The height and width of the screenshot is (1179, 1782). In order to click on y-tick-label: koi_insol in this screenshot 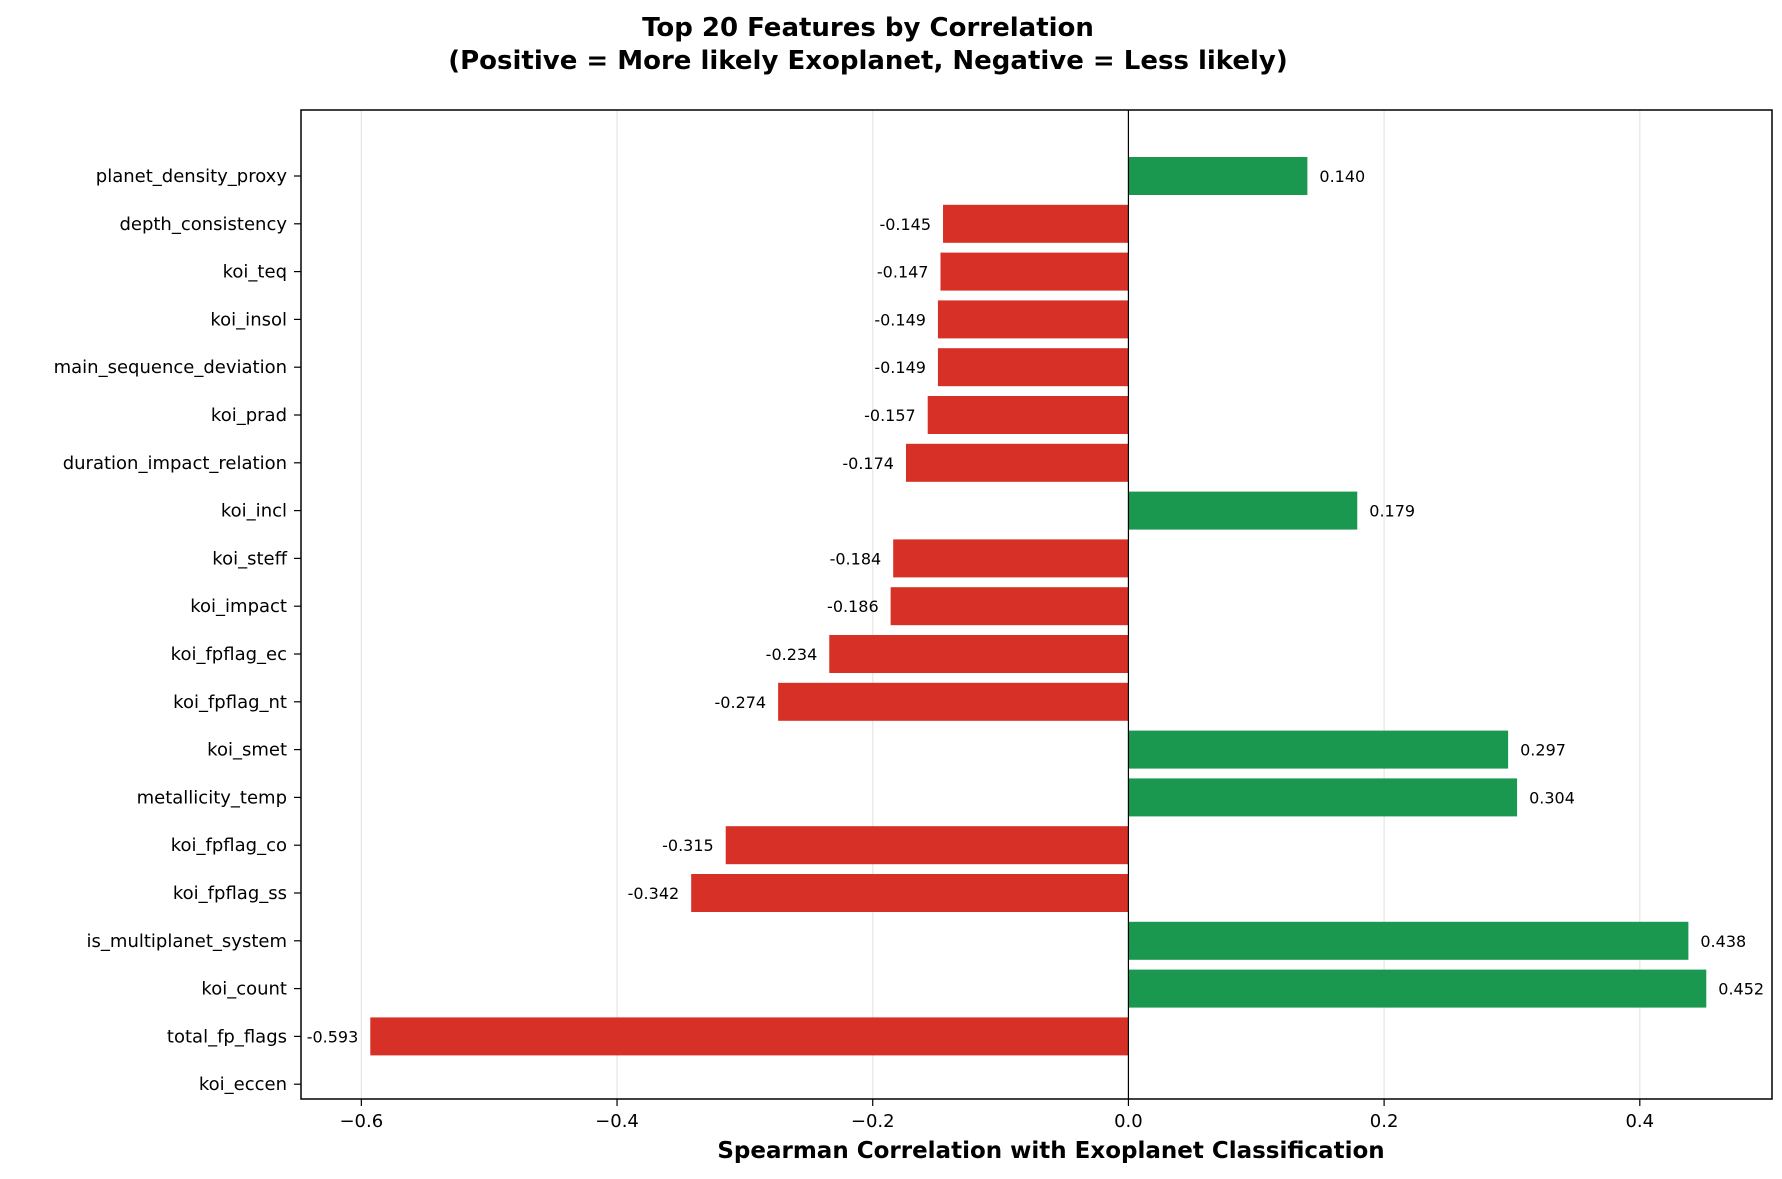, I will do `click(248, 319)`.